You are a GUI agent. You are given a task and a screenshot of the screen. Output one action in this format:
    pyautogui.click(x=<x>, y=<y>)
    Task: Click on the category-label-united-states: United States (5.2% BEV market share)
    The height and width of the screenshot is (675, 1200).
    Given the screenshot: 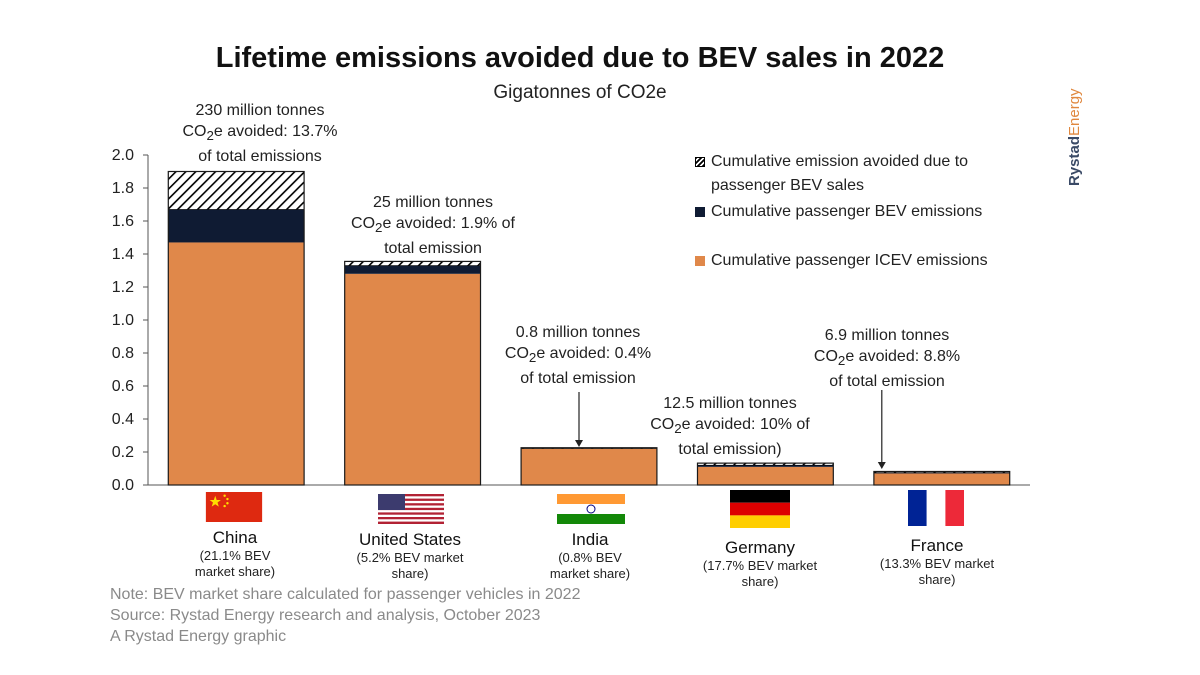 What is the action you would take?
    pyautogui.click(x=410, y=555)
    